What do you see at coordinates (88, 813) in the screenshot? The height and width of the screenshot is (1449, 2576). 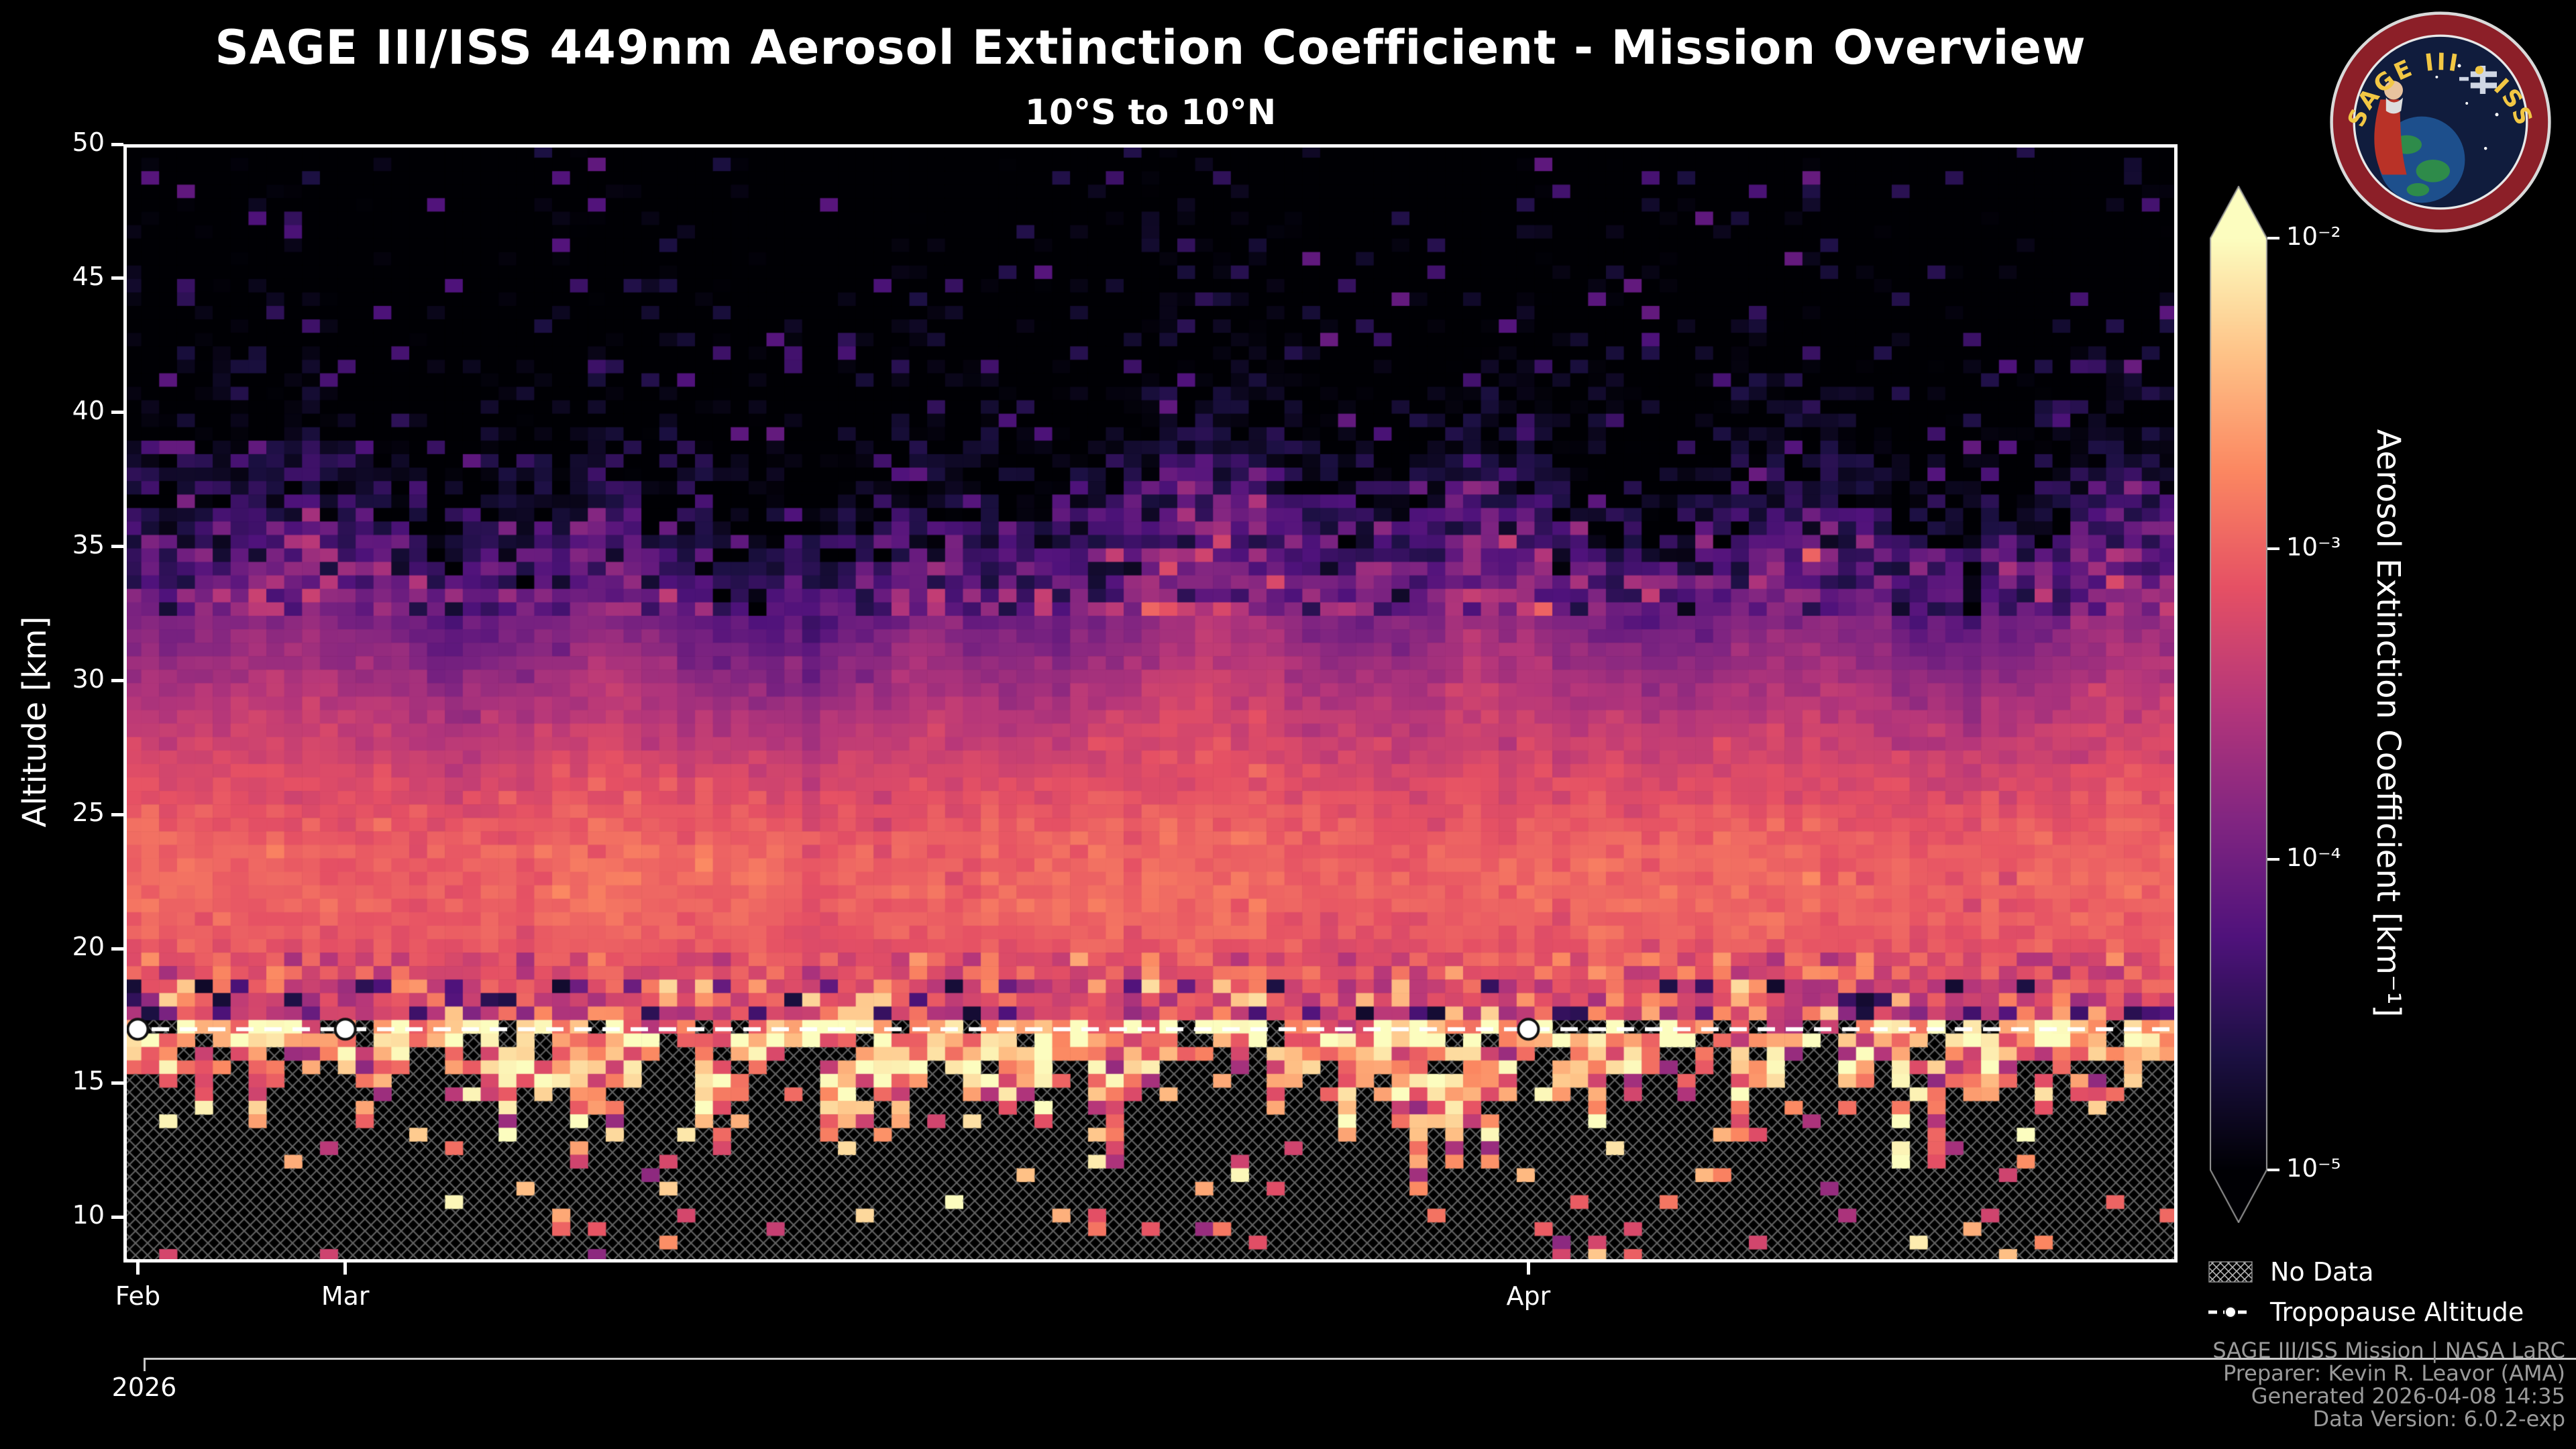 I see `y-tick-label: 25` at bounding box center [88, 813].